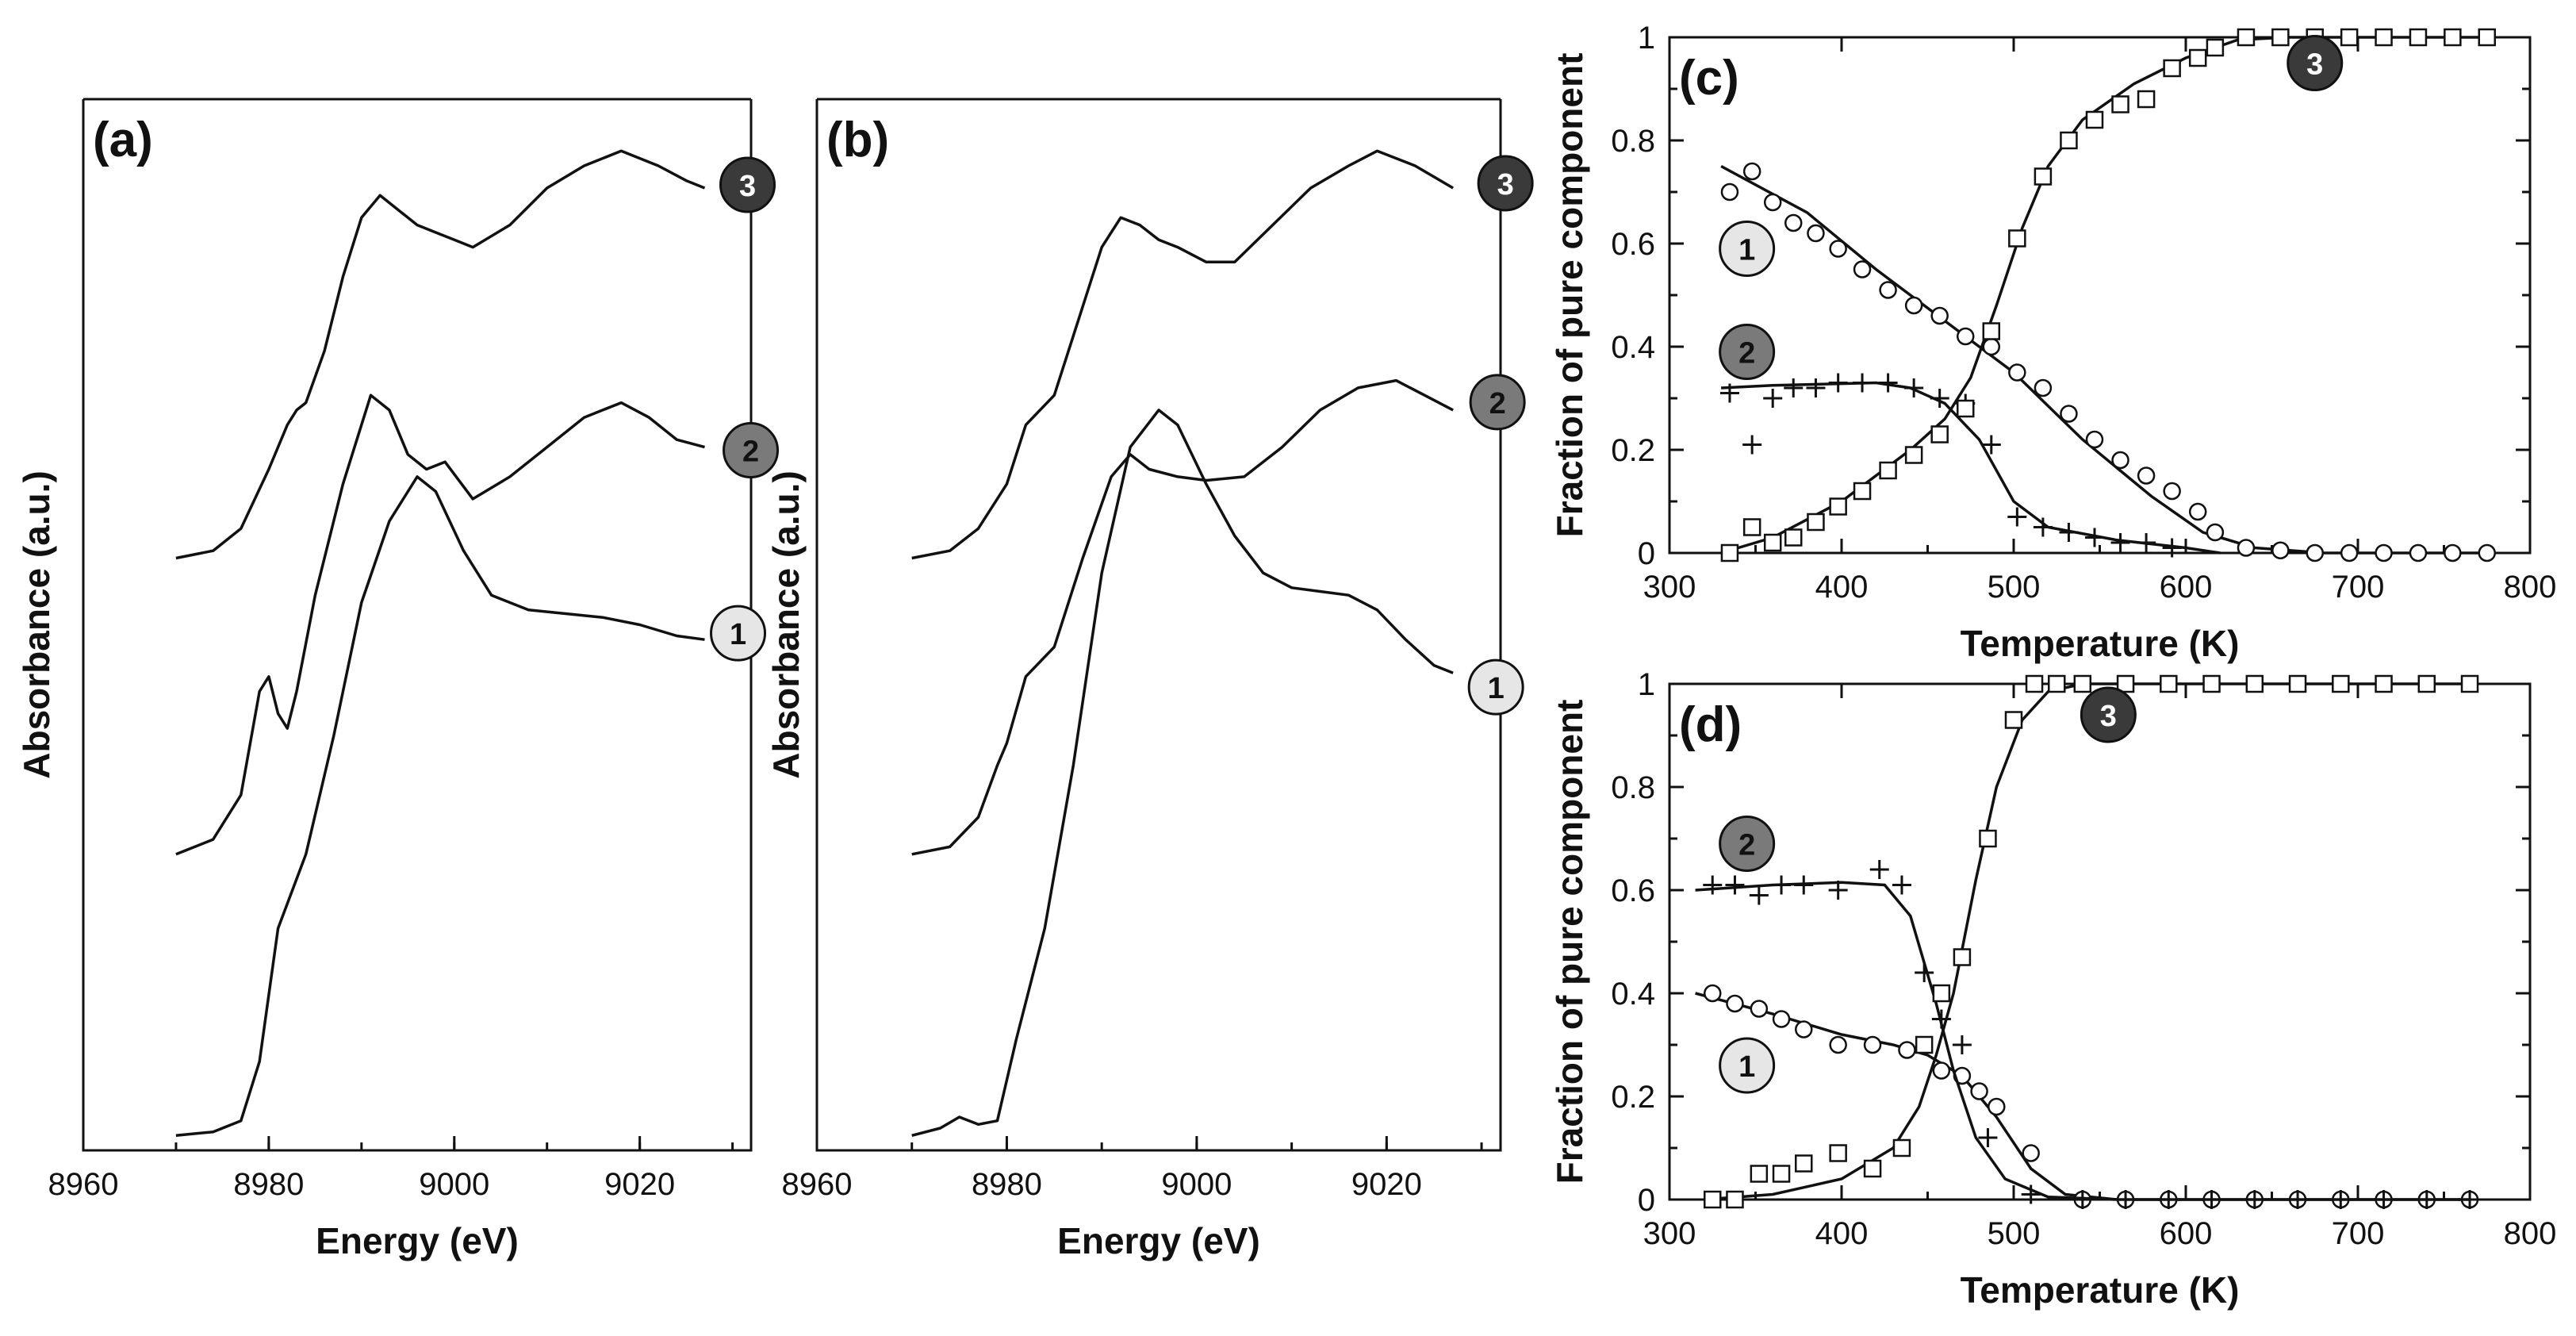 Image resolution: width=2576 pixels, height=1336 pixels. Describe the element at coordinates (1670, 1233) in the screenshot. I see `x-tick-label: 300` at that location.